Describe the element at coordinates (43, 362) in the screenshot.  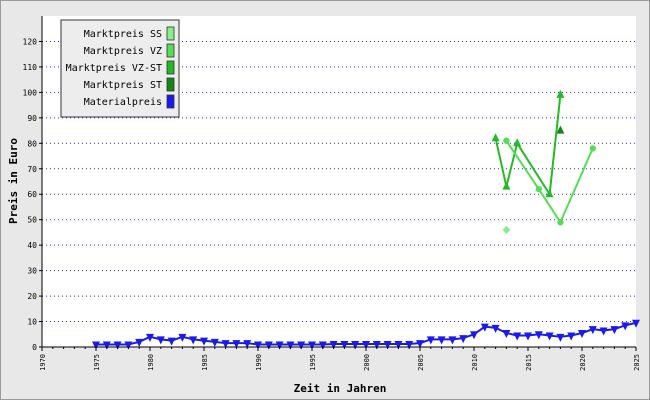
I see `x-tick-label: 1970` at that location.